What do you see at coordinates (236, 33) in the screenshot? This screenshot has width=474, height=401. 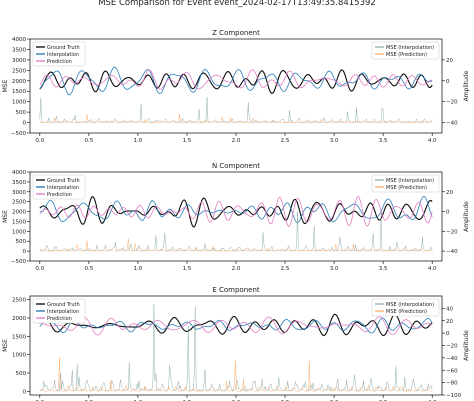 I see `subplot-title: Z Component` at bounding box center [236, 33].